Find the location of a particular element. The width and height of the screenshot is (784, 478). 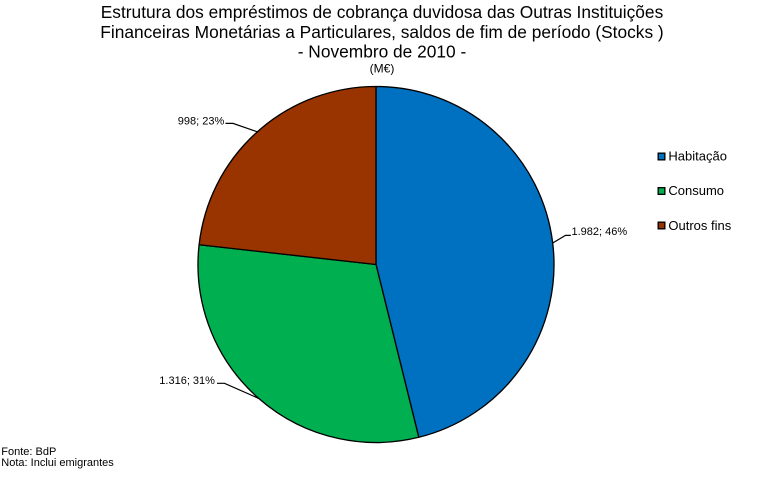

svg-text: 1.982; 46% is located at coordinates (600, 232).